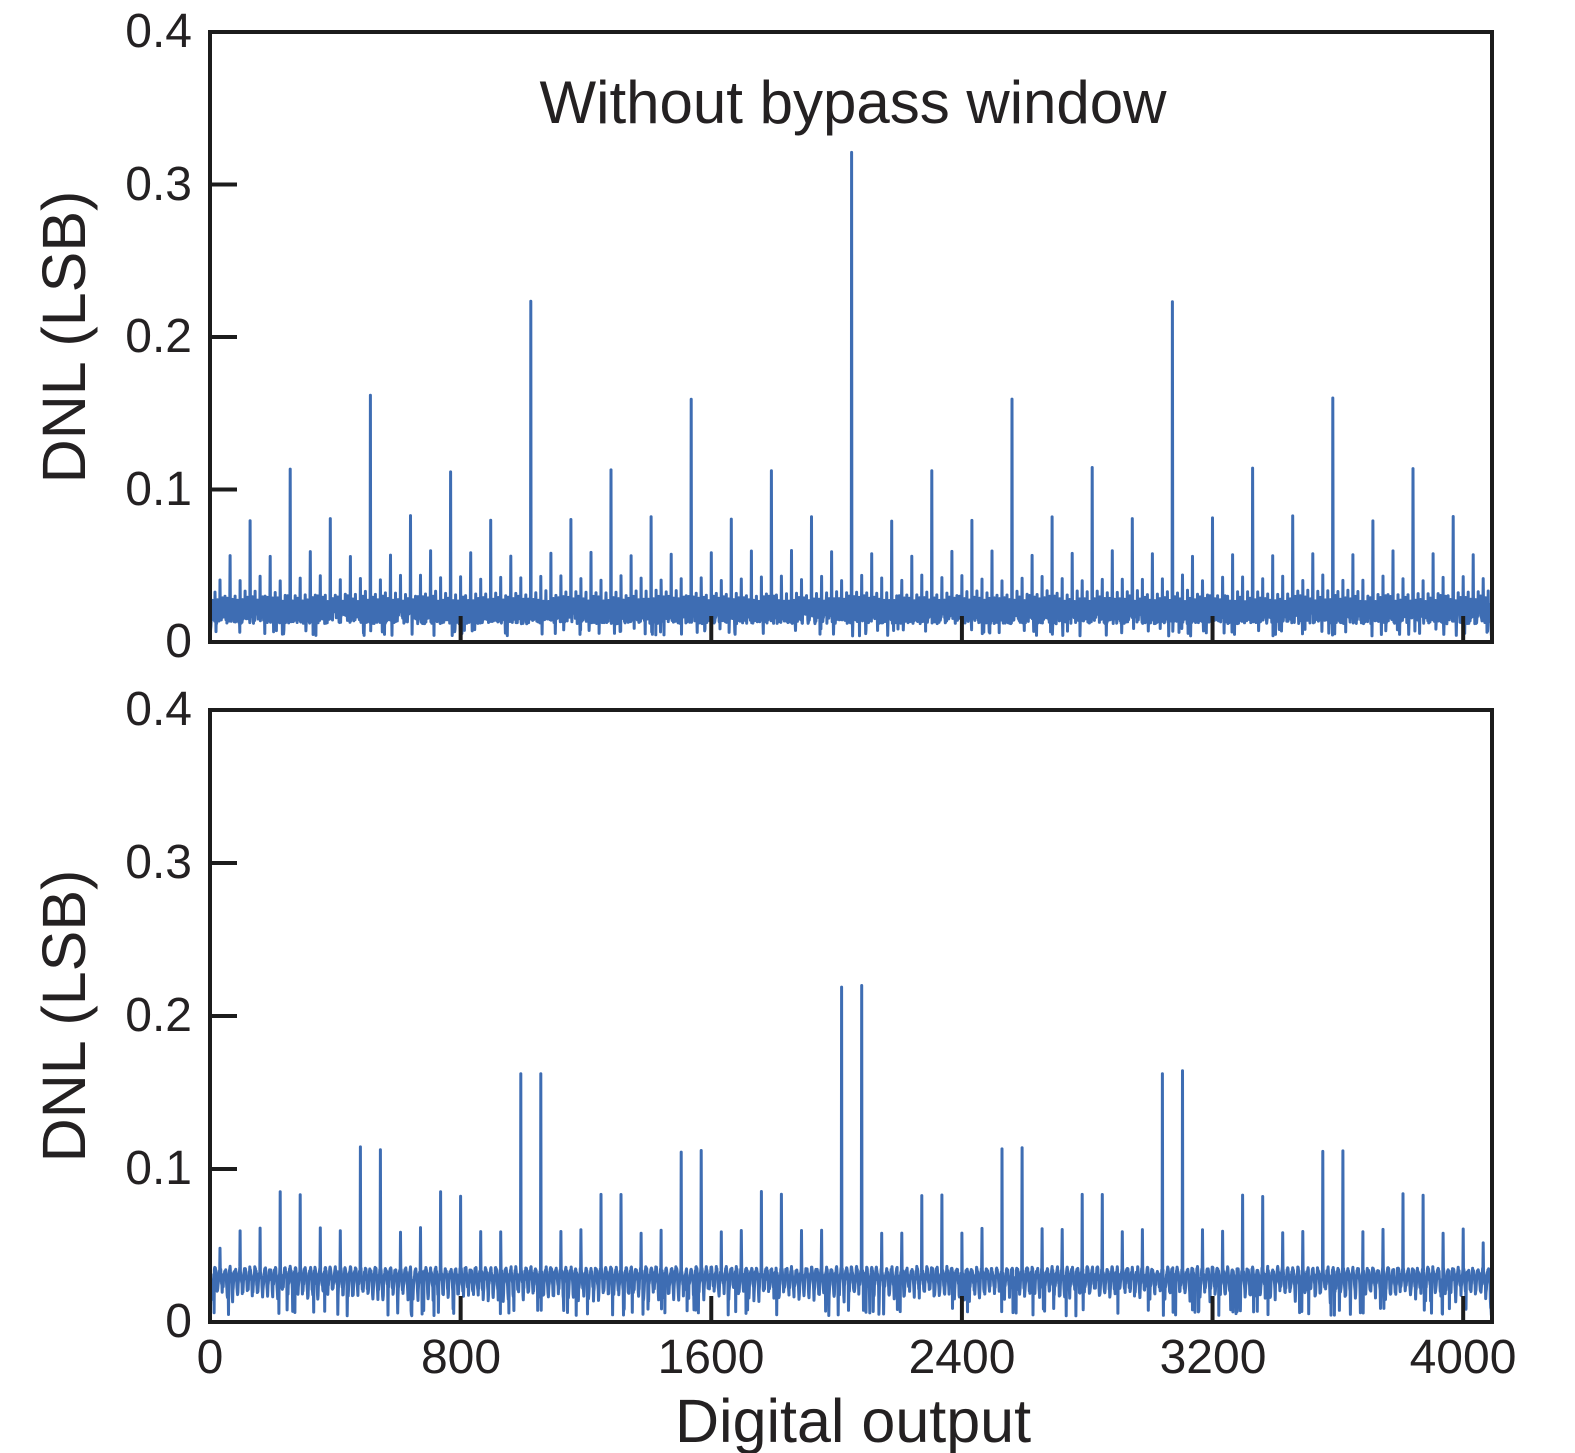  What do you see at coordinates (64, 1016) in the screenshot?
I see `panel-bottom-y-axis-label: DNL (LSB)` at bounding box center [64, 1016].